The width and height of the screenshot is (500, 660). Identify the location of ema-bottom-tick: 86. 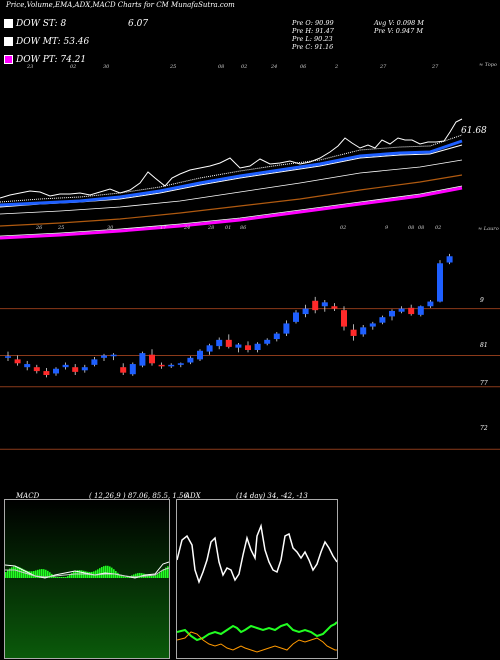
(243, 228).